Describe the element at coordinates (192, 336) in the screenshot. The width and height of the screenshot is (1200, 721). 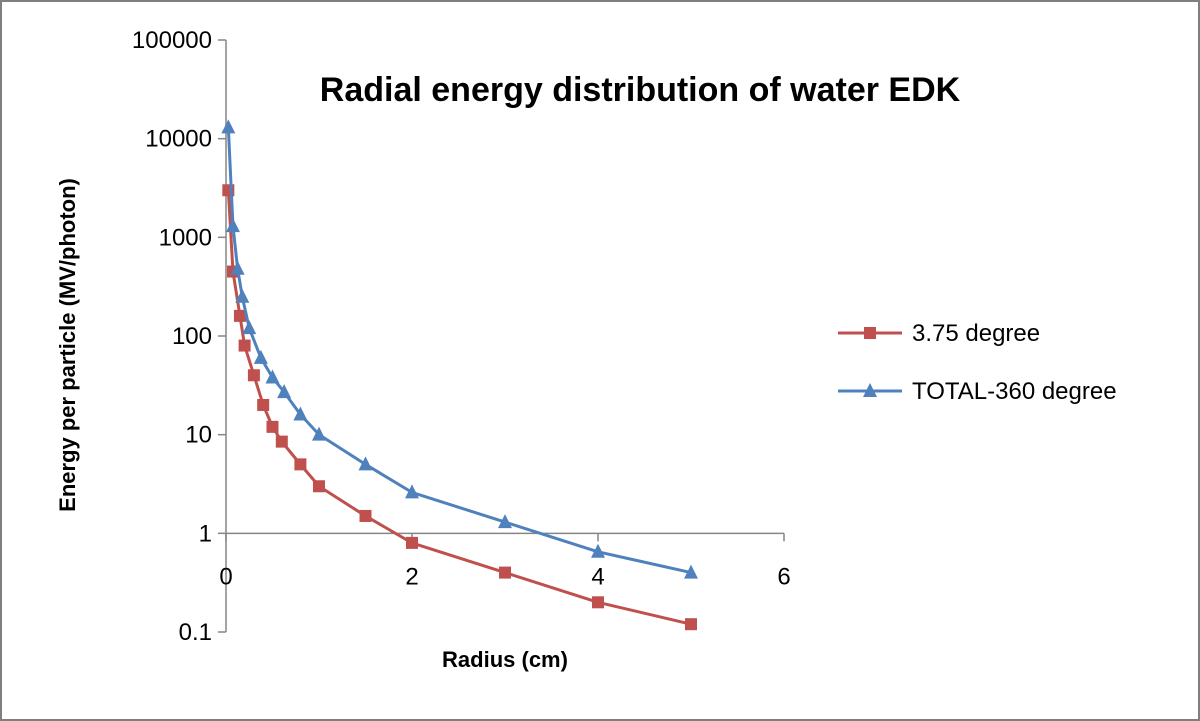
I see `y-tick-label: 100` at that location.